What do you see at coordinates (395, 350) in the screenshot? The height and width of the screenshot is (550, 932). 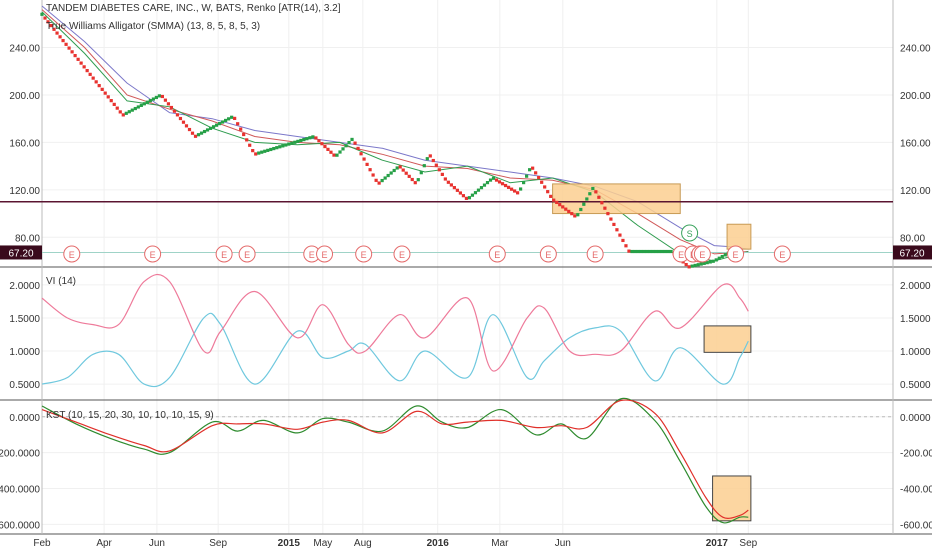 I see `vi-main-line` at bounding box center [395, 350].